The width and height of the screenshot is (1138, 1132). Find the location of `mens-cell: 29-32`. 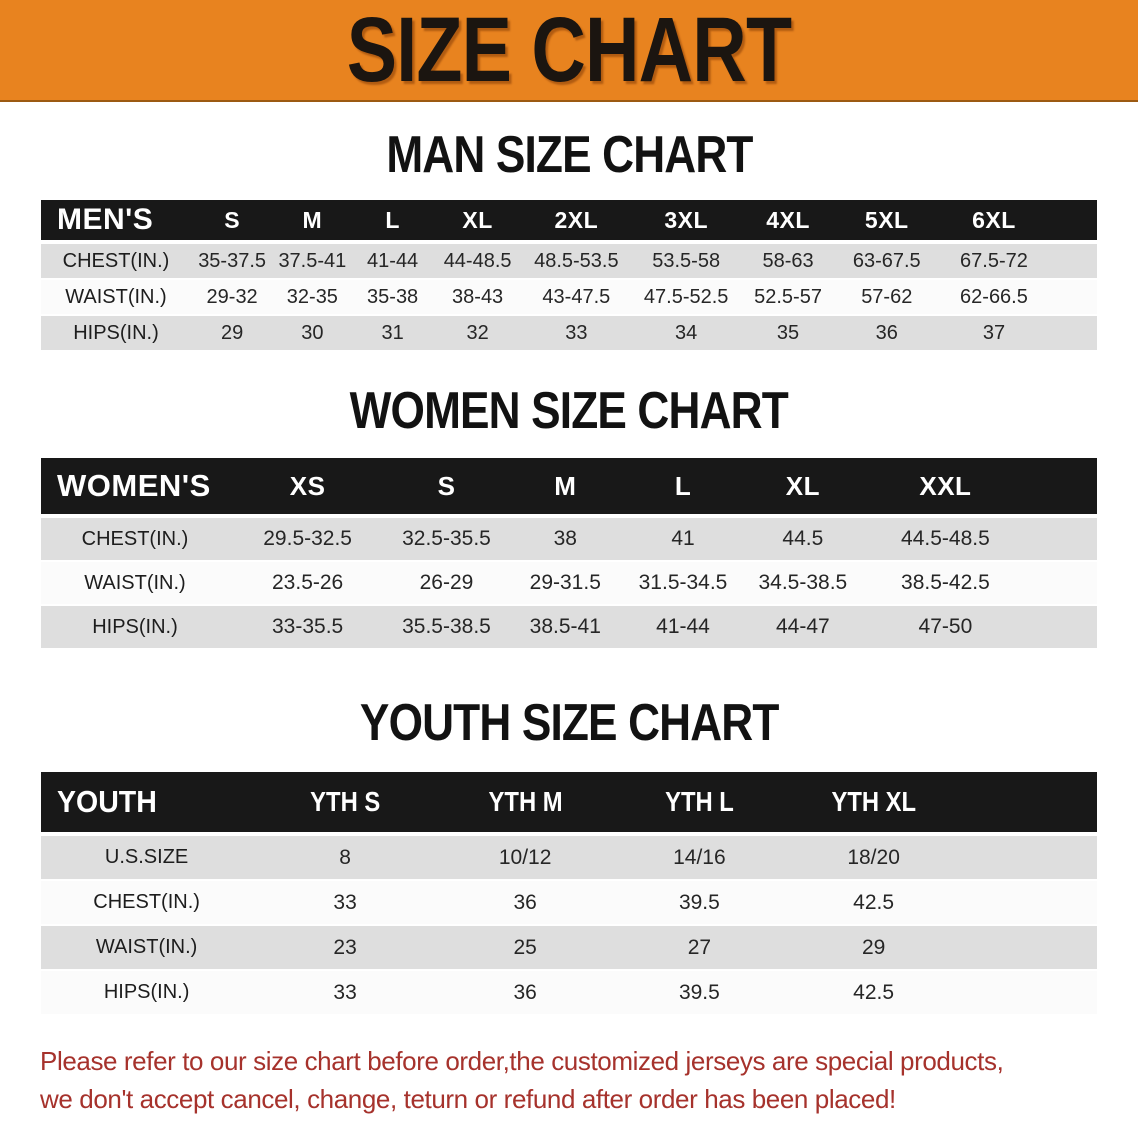

mens-cell: 29-32 is located at coordinates (232, 298).